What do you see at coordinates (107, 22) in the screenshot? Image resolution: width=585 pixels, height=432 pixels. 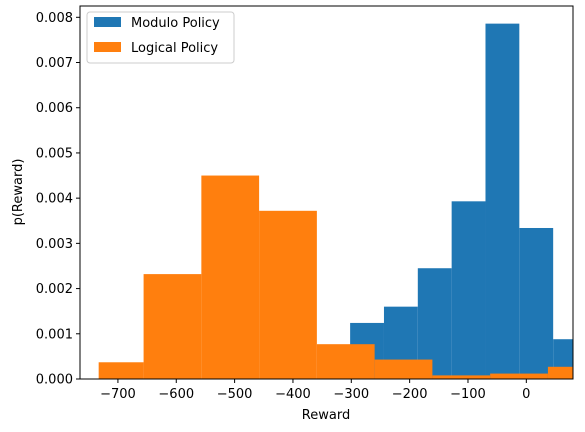 I see `legend-swatch-modulo` at bounding box center [107, 22].